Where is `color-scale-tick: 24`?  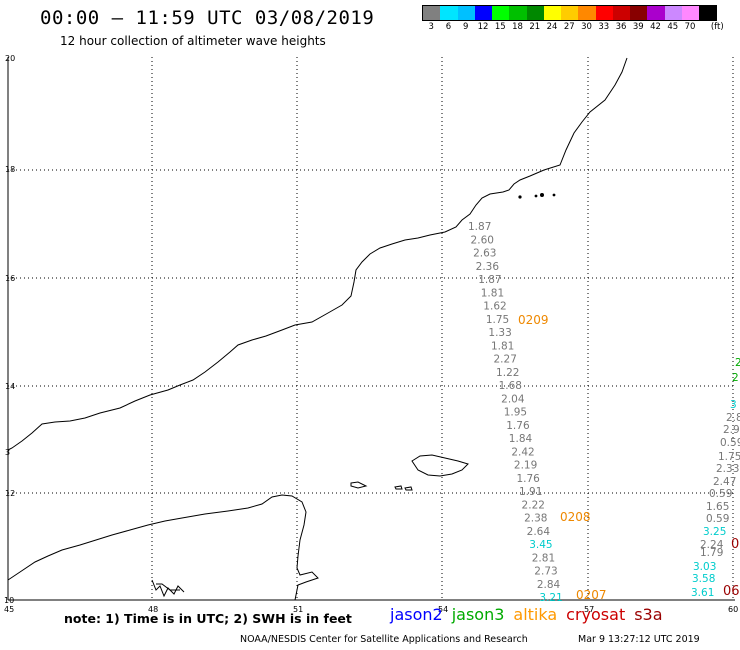 color-scale-tick: 24 is located at coordinates (552, 27).